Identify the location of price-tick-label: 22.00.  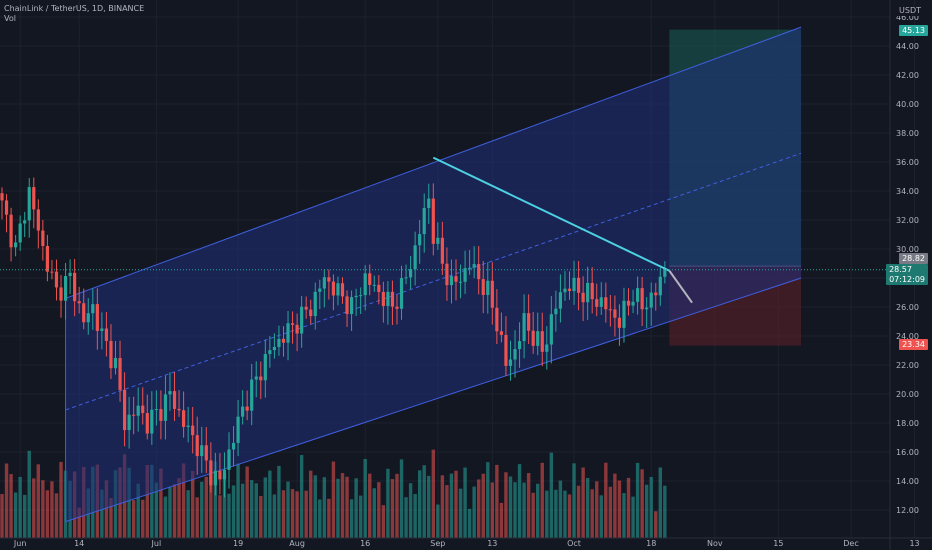
(907, 365).